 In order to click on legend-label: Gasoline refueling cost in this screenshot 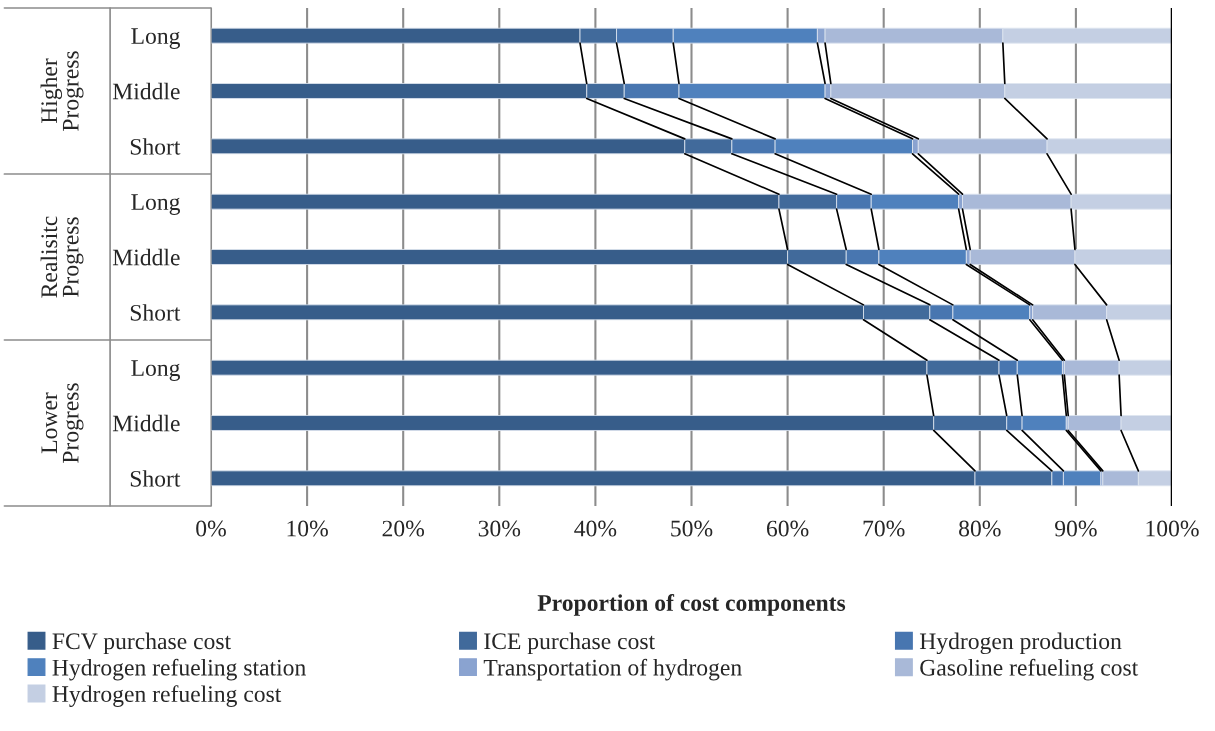, I will do `click(1029, 669)`.